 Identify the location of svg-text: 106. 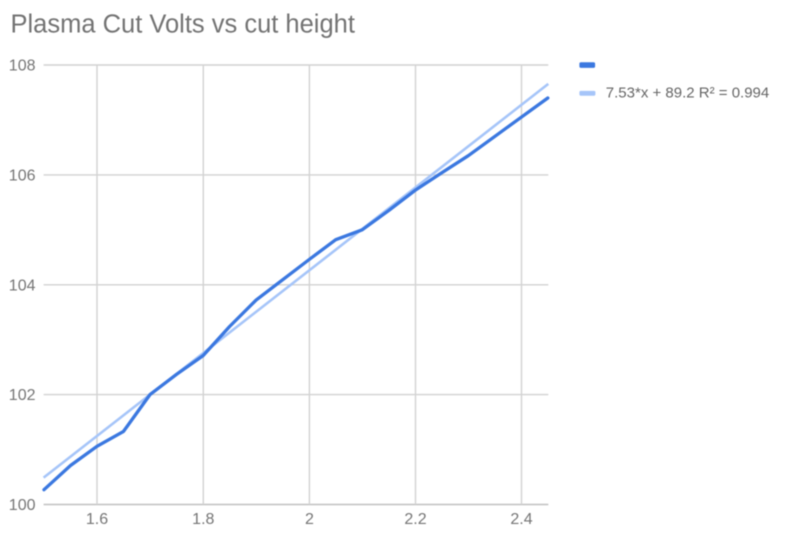
(22, 175).